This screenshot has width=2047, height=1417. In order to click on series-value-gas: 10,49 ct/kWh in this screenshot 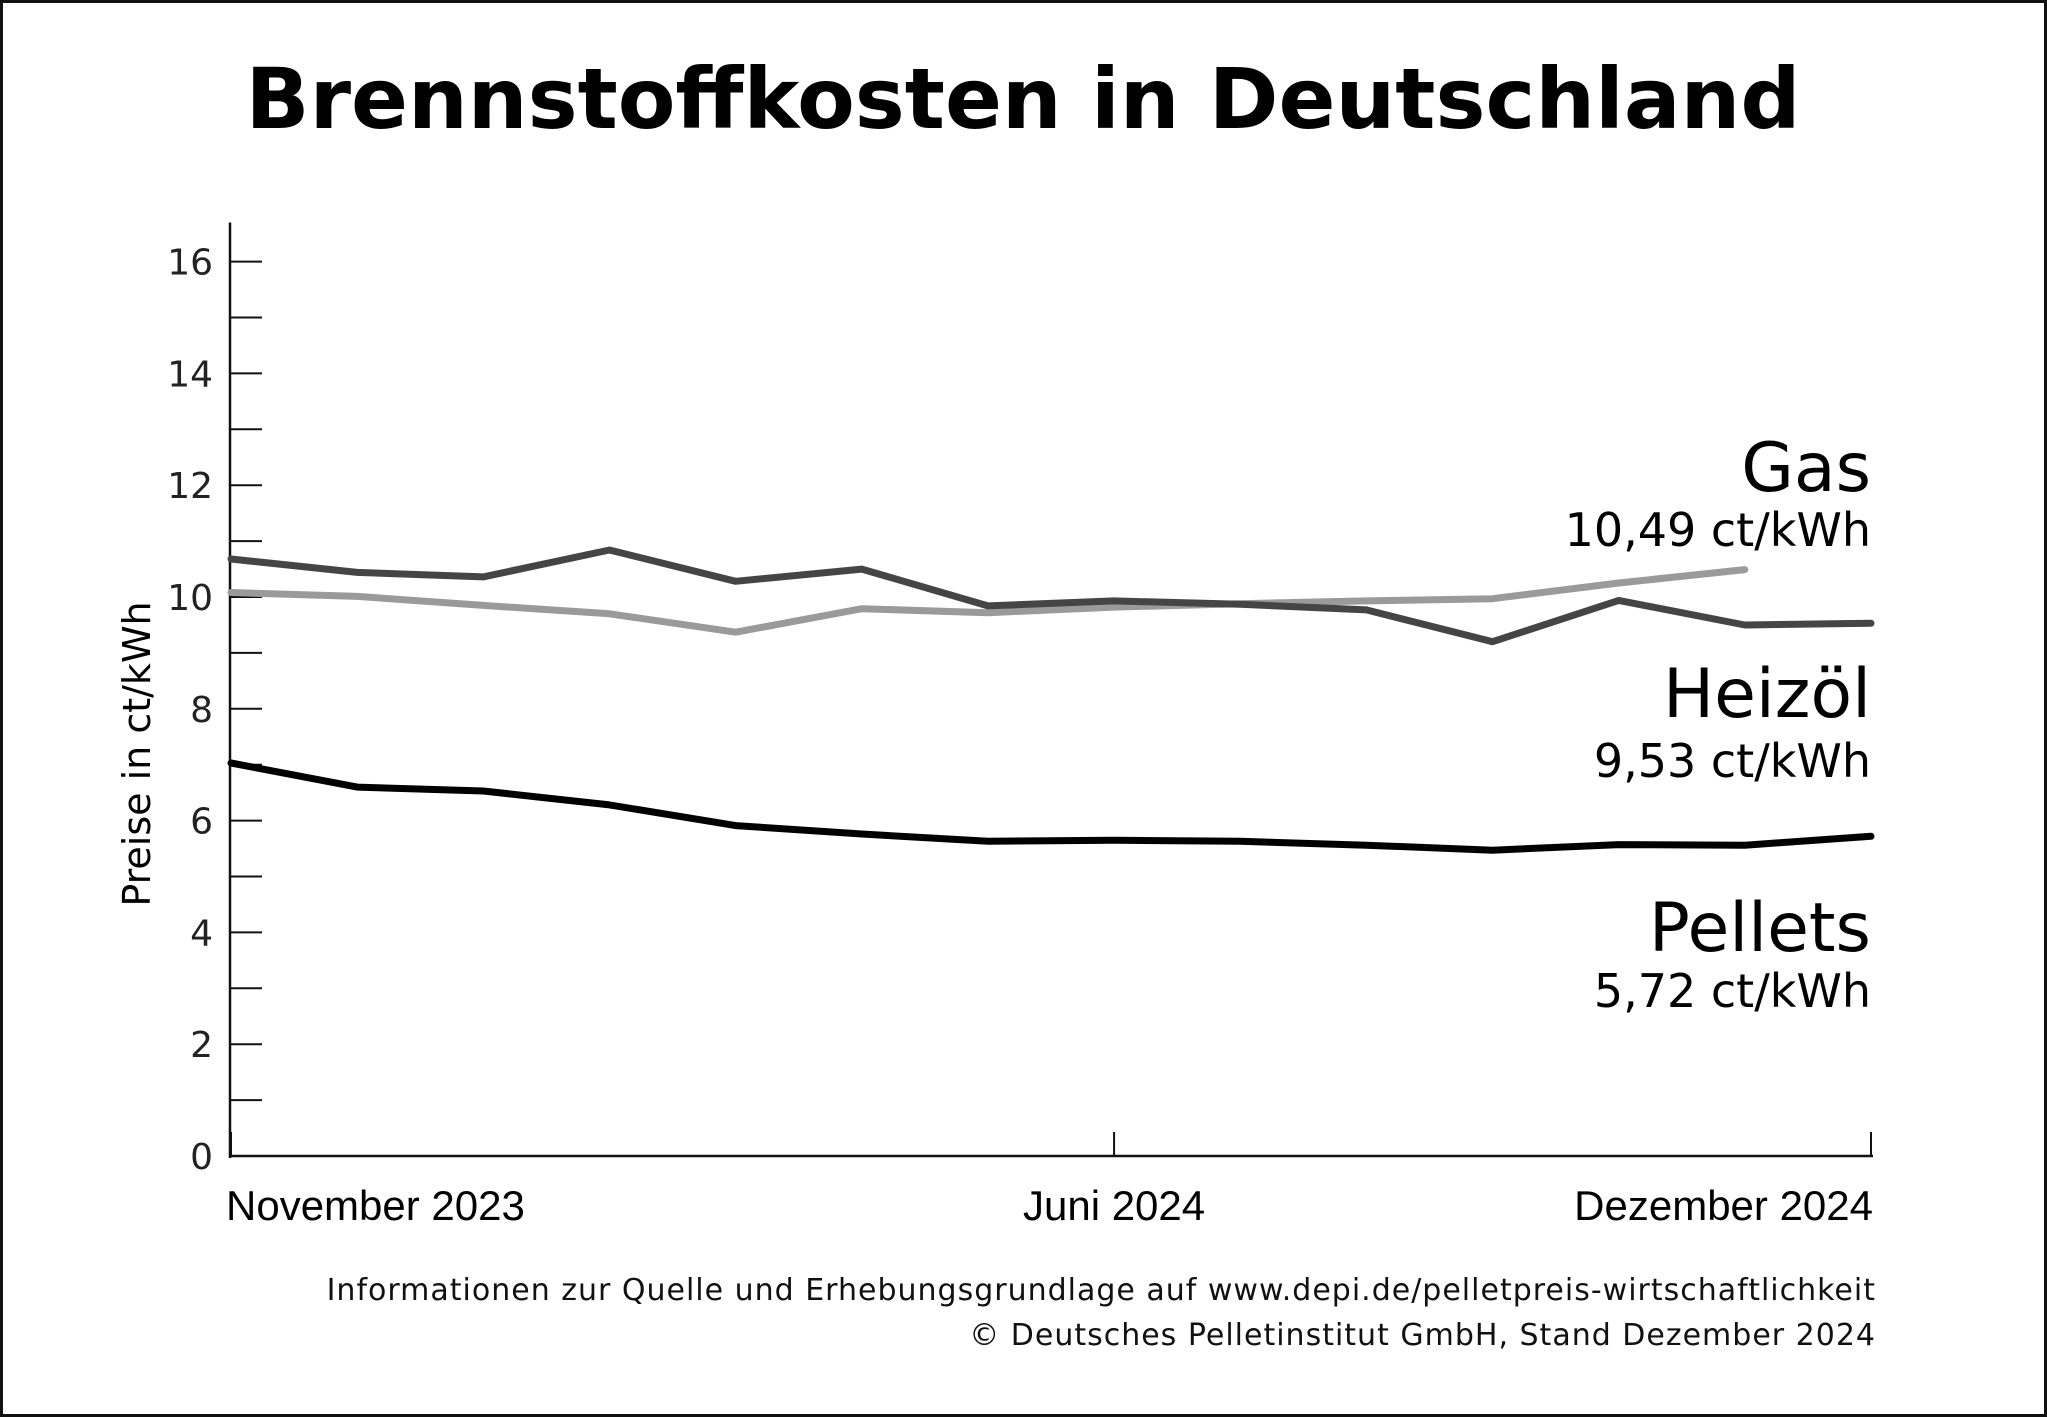, I will do `click(1718, 530)`.